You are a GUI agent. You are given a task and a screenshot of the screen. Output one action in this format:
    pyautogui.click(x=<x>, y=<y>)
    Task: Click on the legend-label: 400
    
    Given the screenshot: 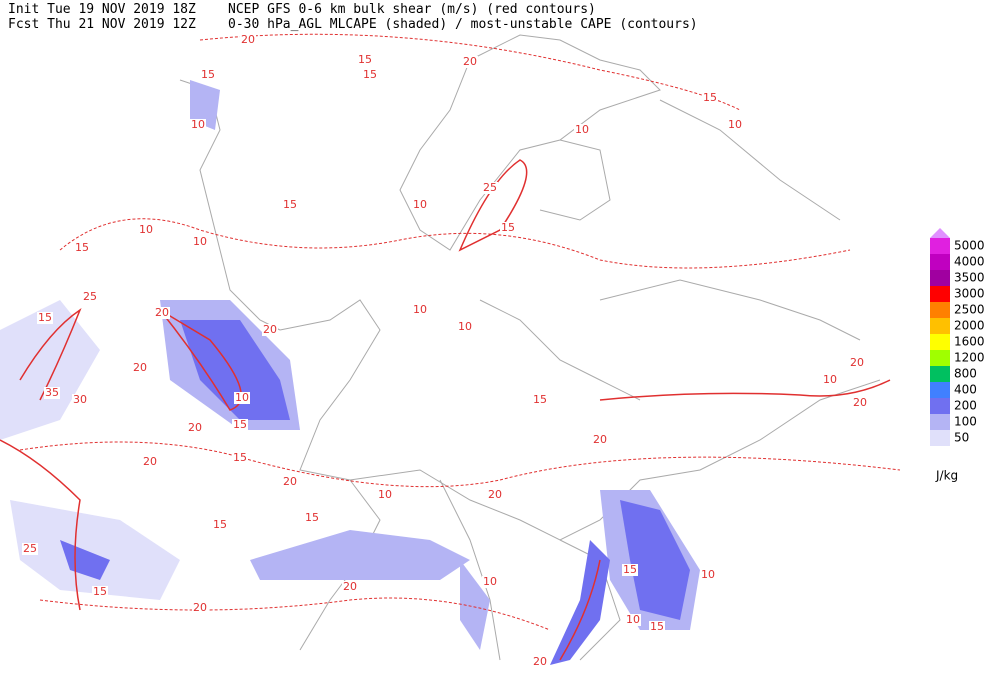 What is the action you would take?
    pyautogui.click(x=965, y=390)
    